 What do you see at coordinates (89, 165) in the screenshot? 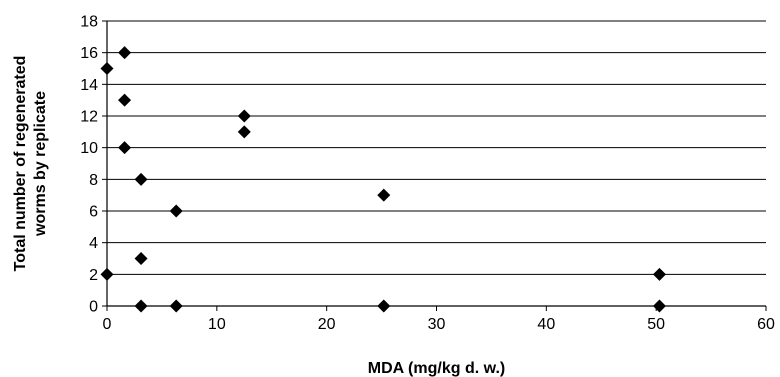
I see `y-tick-labels: 0 2 4 6 8 10 12 14 16 18` at bounding box center [89, 165].